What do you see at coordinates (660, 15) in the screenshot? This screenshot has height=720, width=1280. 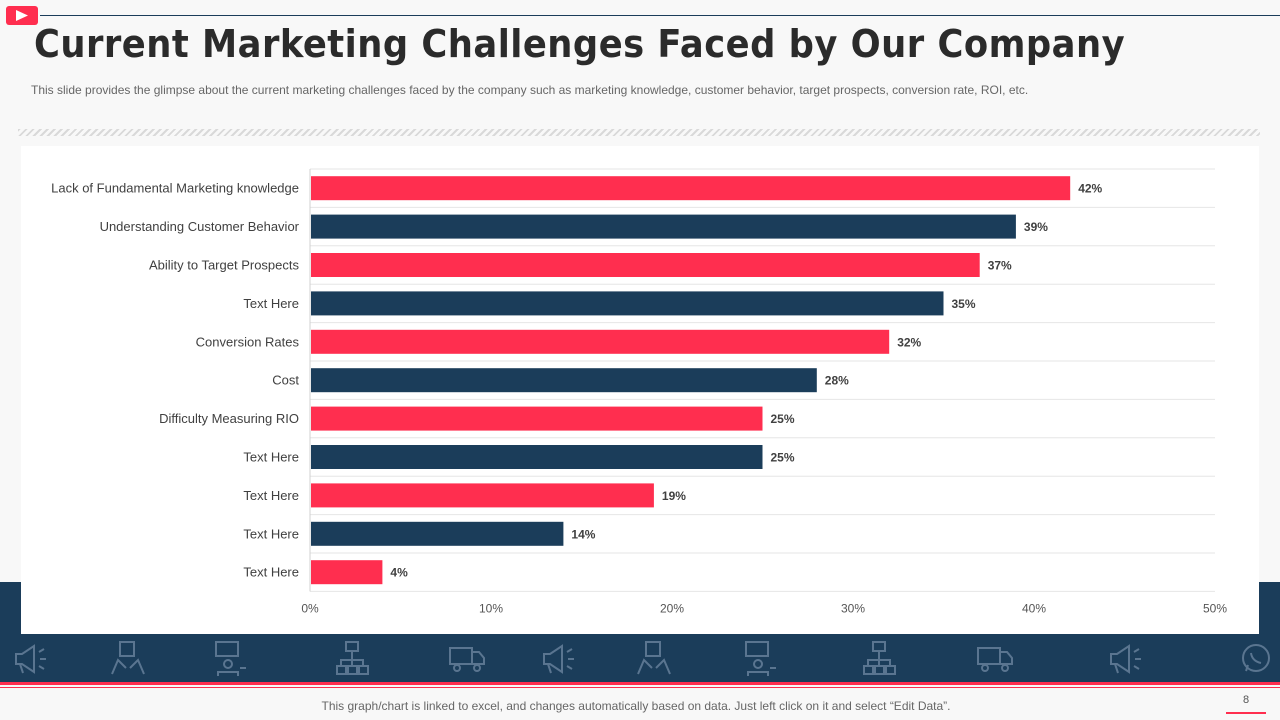 I see `top-rule` at bounding box center [660, 15].